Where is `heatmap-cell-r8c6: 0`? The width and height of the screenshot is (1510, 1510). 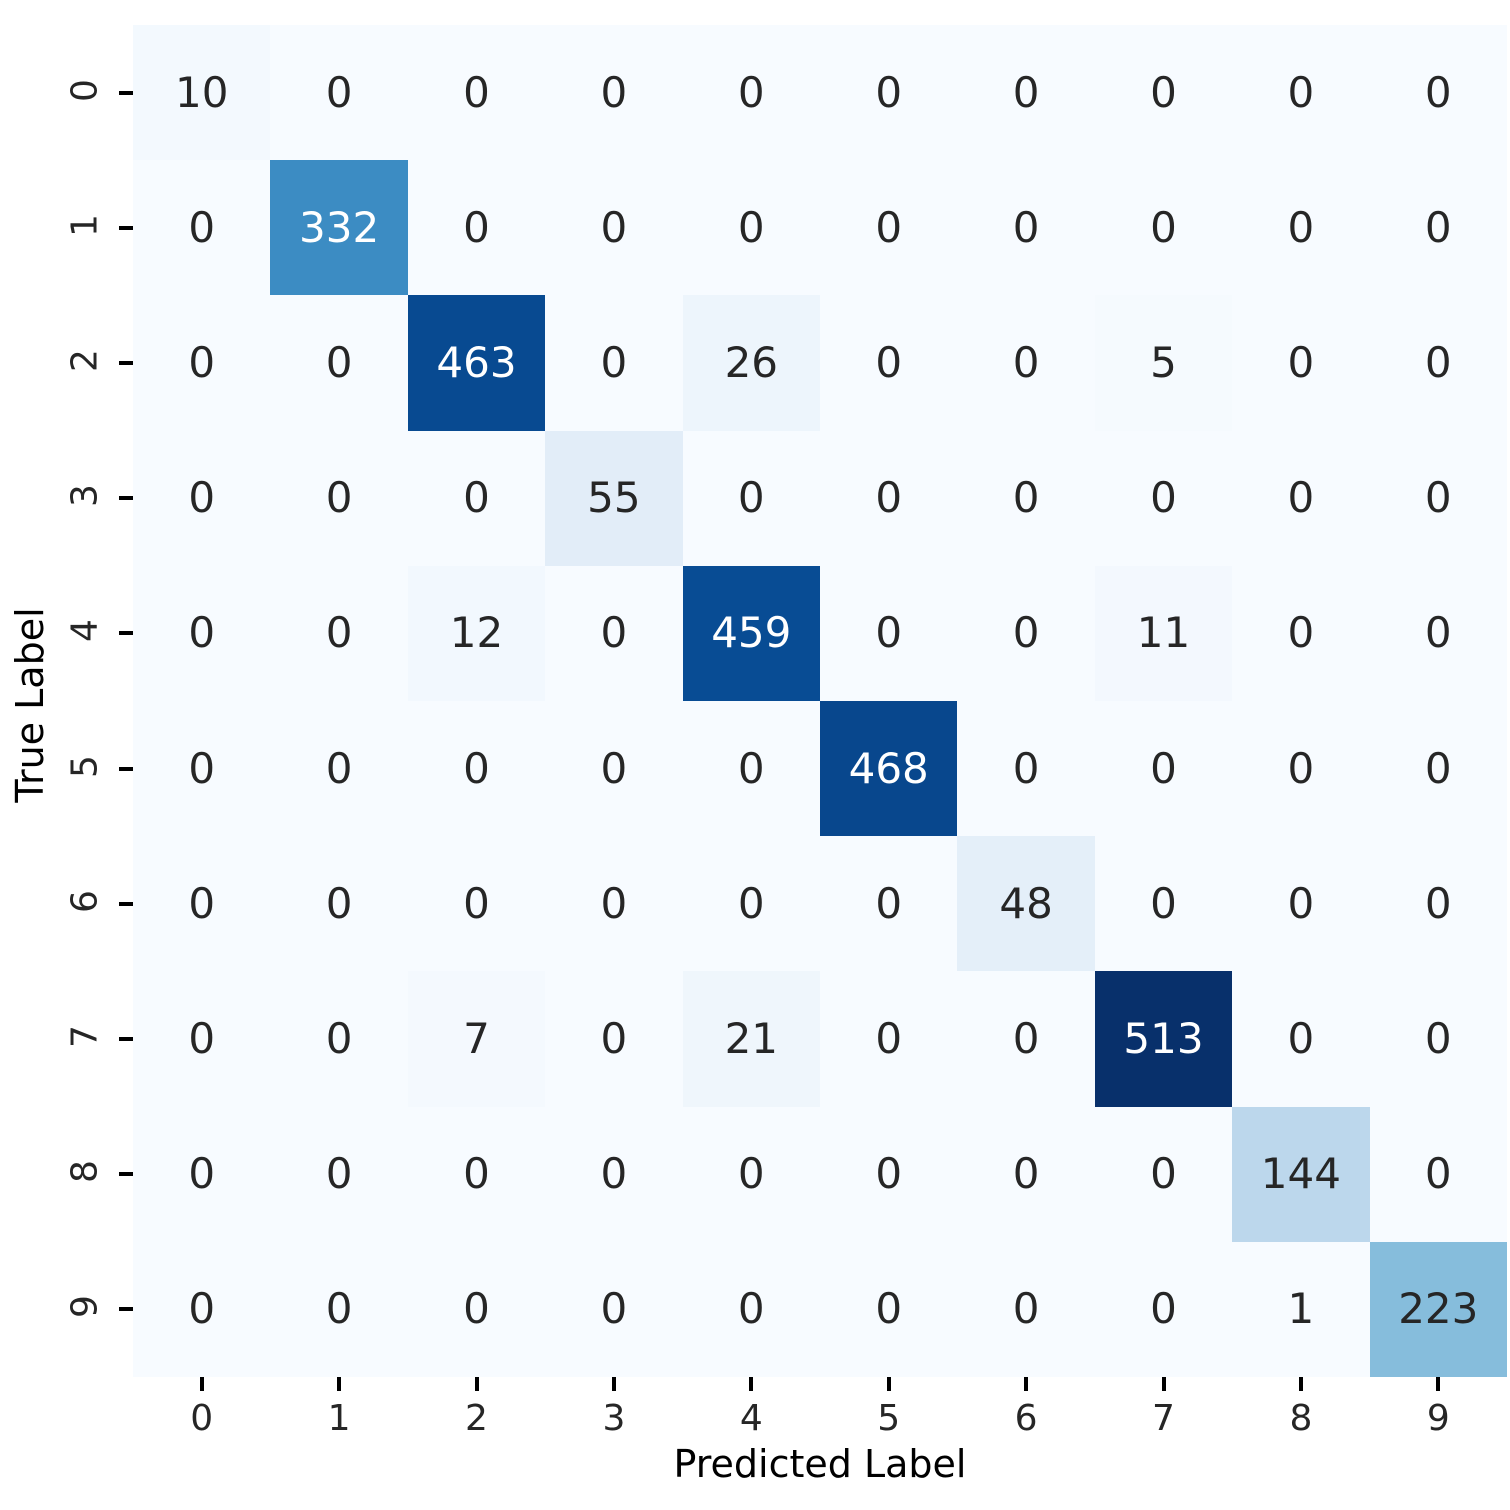 heatmap-cell-r8c6: 0 is located at coordinates (1026, 1174).